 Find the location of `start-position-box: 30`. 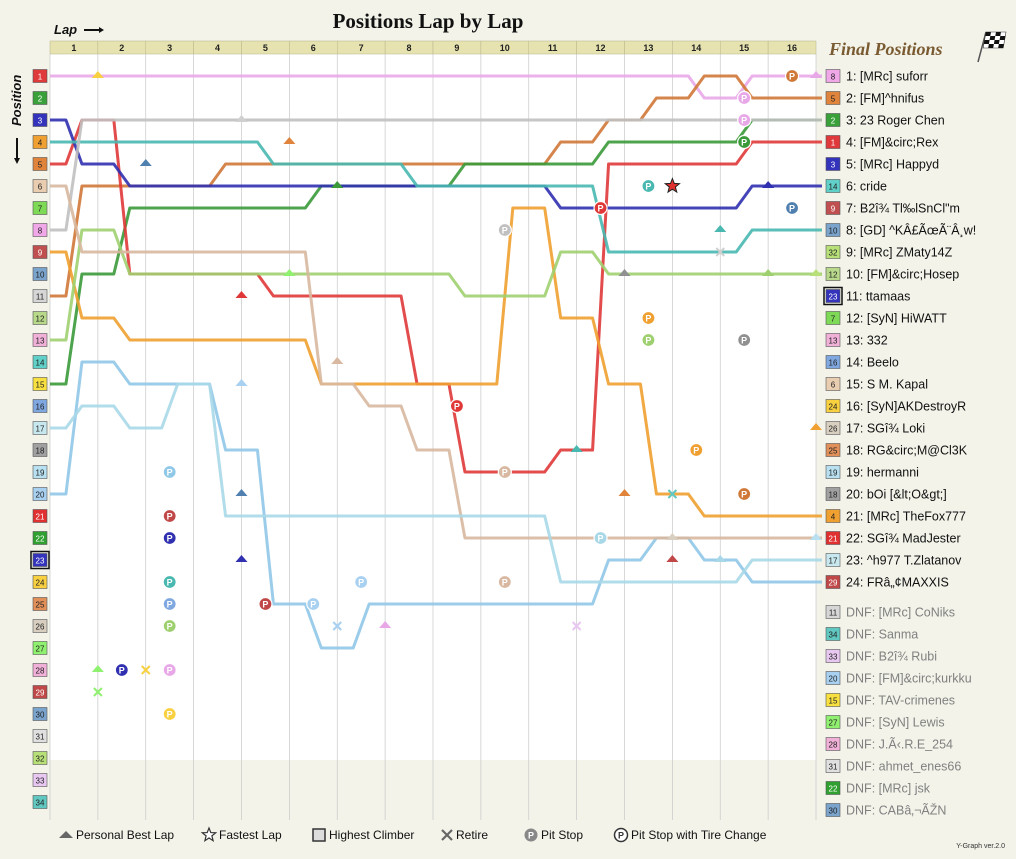

start-position-box: 30 is located at coordinates (40, 714).